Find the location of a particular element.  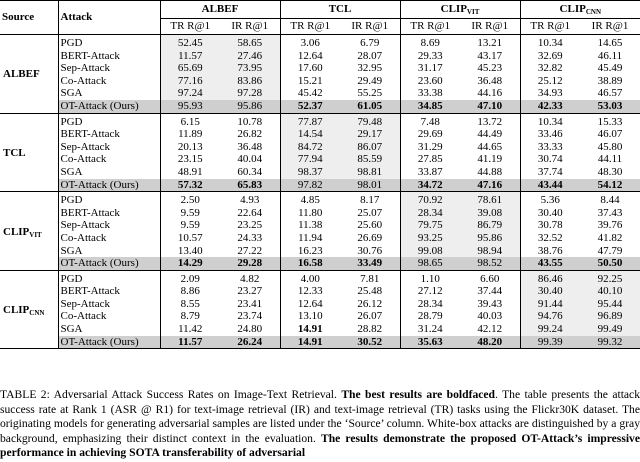

value-cell: 14.65 is located at coordinates (610, 43).